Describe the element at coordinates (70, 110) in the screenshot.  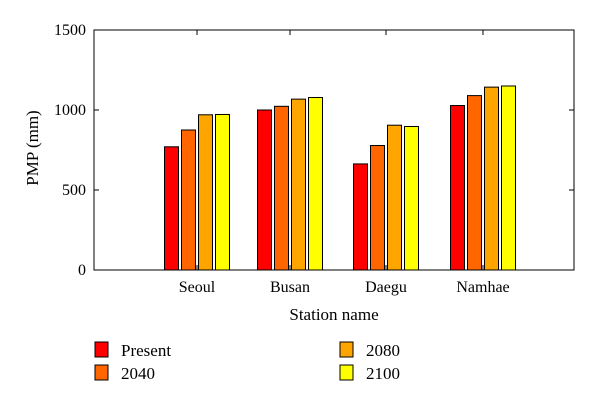
I see `y-tick-label: 1000` at that location.